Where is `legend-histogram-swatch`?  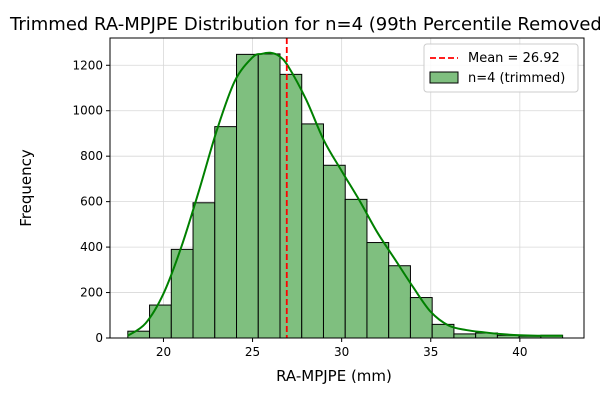
legend-histogram-swatch is located at coordinates (444, 77).